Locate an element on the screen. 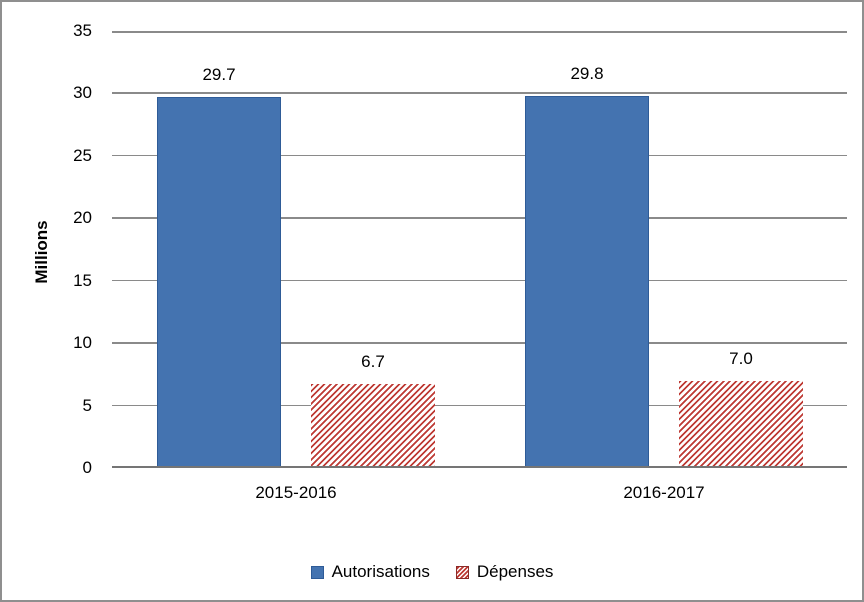  x-category-label: 2016-2017 is located at coordinates (664, 492).